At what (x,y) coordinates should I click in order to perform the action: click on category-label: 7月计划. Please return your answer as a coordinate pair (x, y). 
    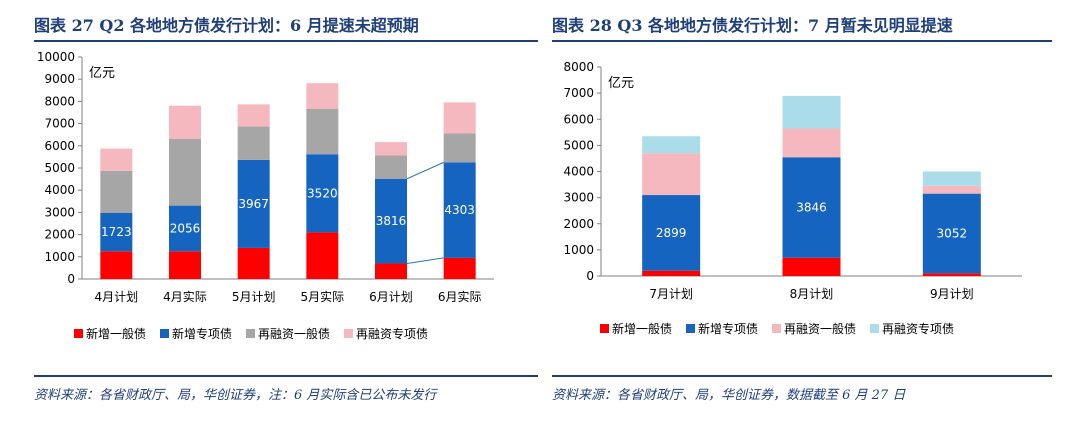
    Looking at the image, I should click on (671, 294).